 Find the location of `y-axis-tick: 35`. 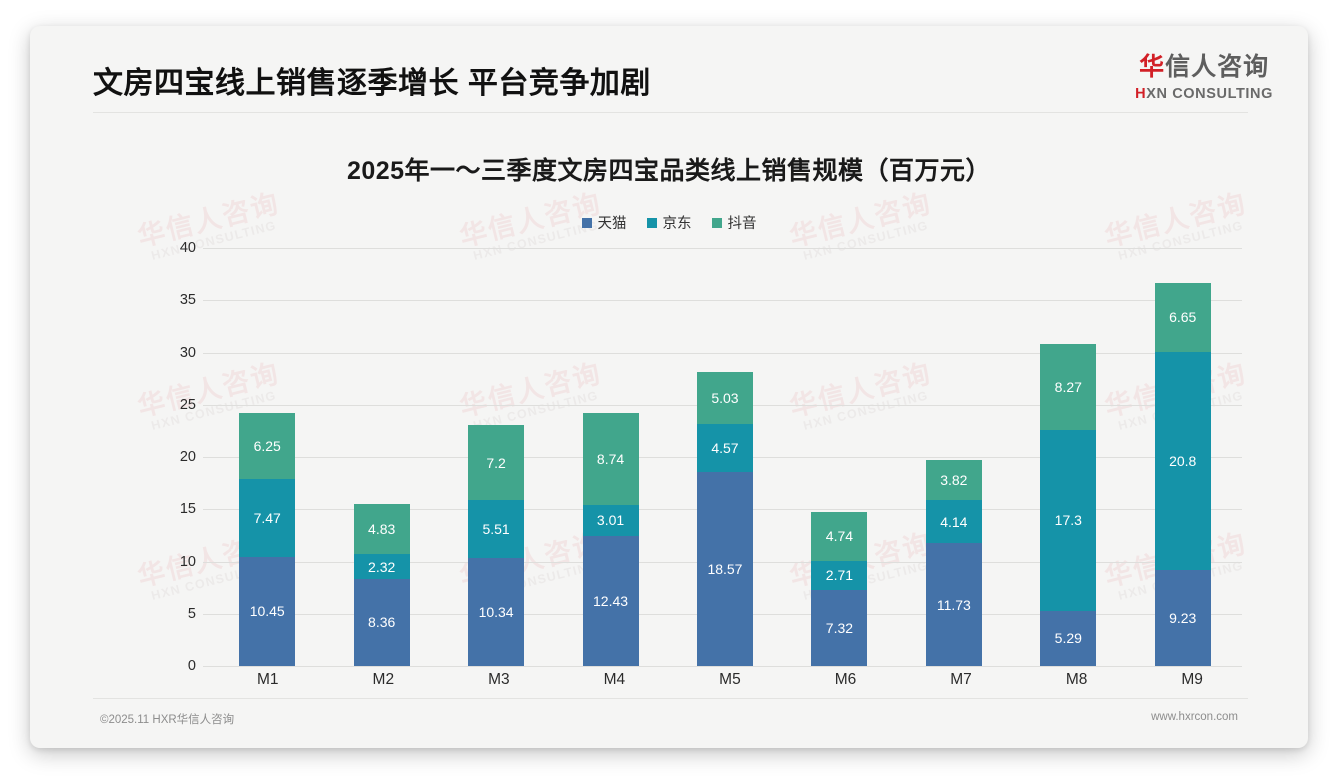

y-axis-tick: 35 is located at coordinates (187, 300).